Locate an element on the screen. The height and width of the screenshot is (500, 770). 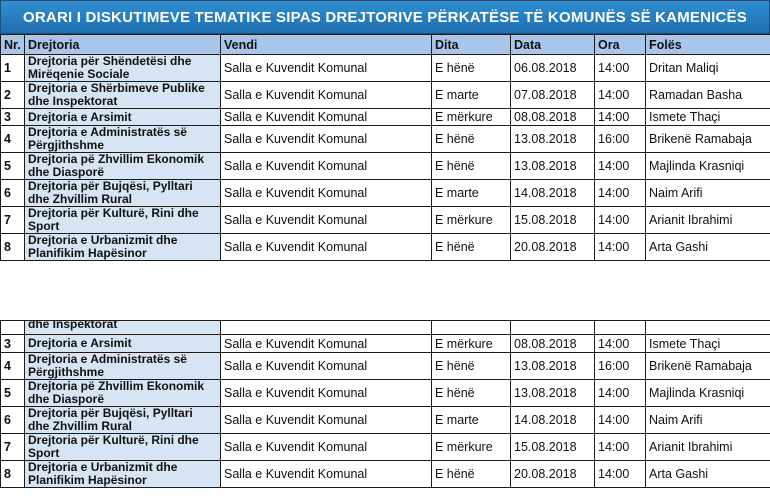
row-data: 07.08.2018 is located at coordinates (552, 95).